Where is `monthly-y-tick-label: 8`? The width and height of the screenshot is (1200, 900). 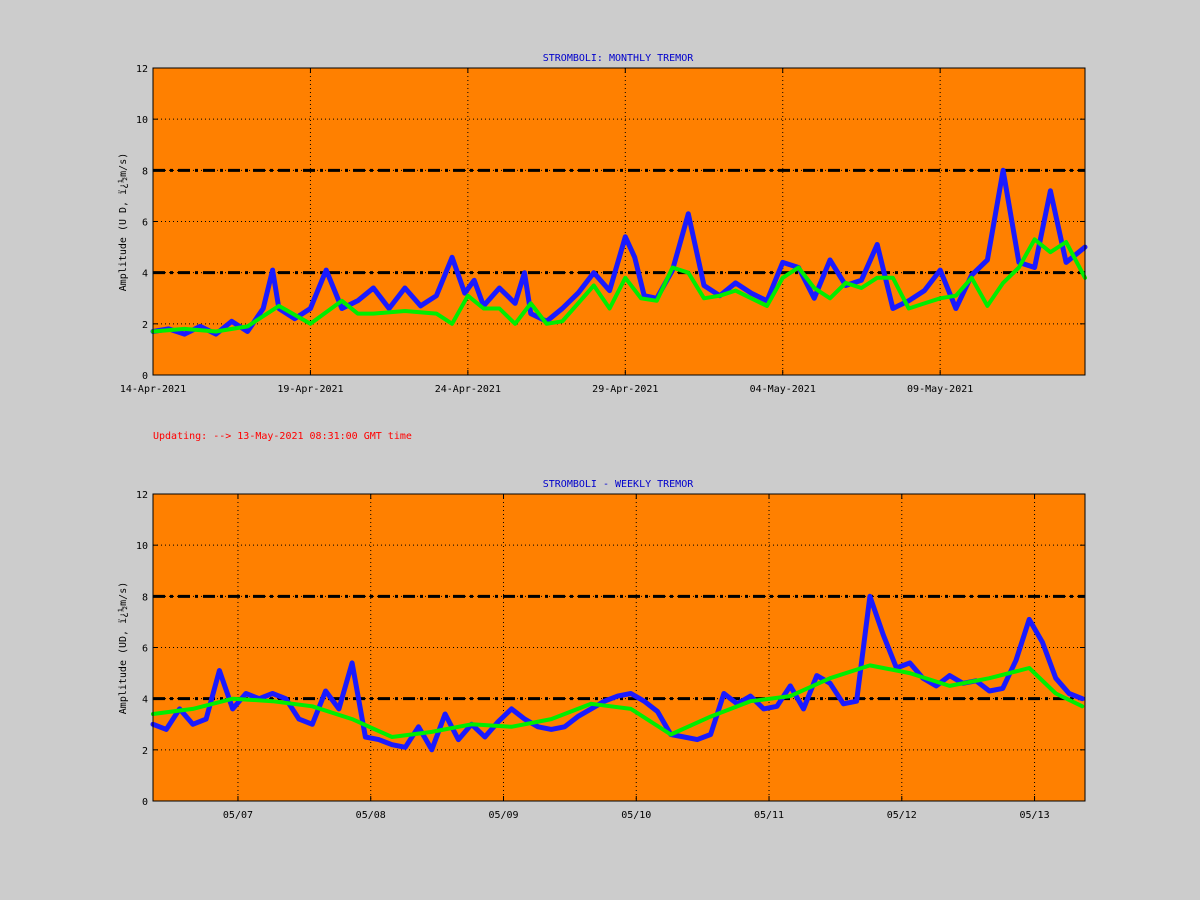 monthly-y-tick-label: 8 is located at coordinates (145, 171).